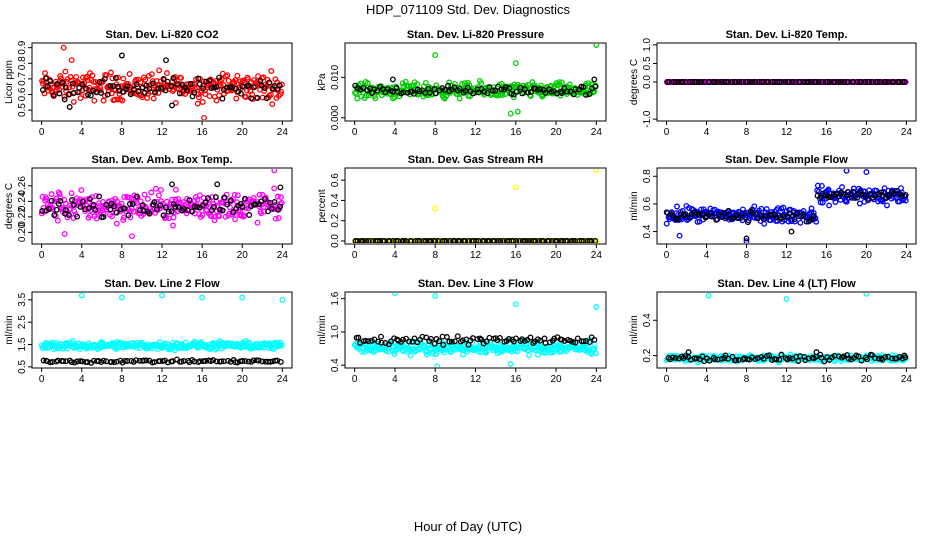 This screenshot has height=540, width=936. What do you see at coordinates (243, 379) in the screenshot?
I see `x-tick-label: 20` at bounding box center [243, 379].